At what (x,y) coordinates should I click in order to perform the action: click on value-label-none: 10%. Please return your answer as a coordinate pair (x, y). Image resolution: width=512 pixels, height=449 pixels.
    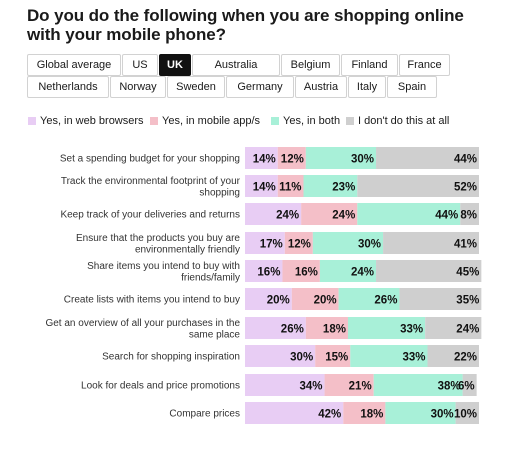
    Looking at the image, I should click on (465, 415).